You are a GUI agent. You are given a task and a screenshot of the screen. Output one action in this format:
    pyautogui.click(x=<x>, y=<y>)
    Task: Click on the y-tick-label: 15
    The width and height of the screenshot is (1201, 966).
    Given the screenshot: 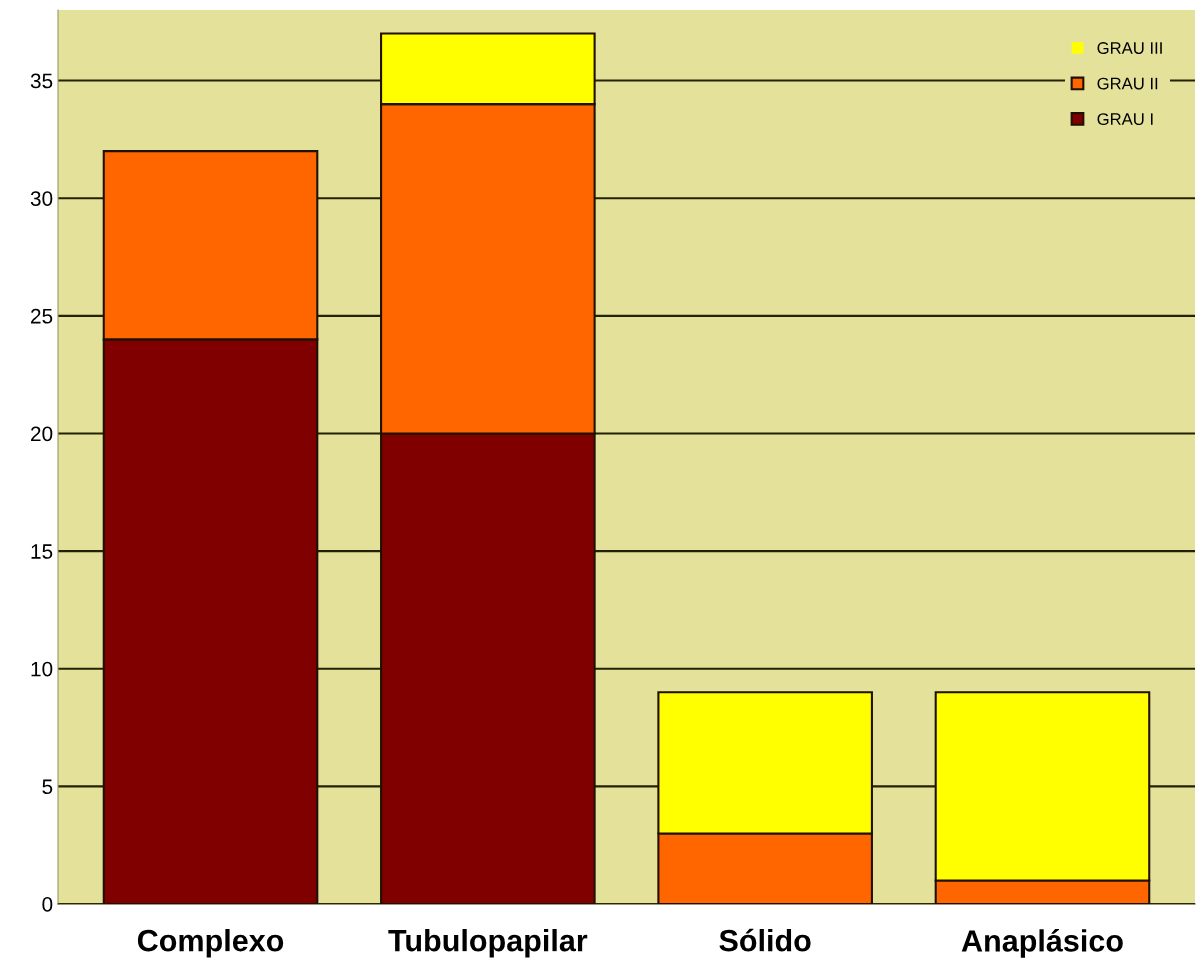 What is the action you would take?
    pyautogui.click(x=42, y=551)
    